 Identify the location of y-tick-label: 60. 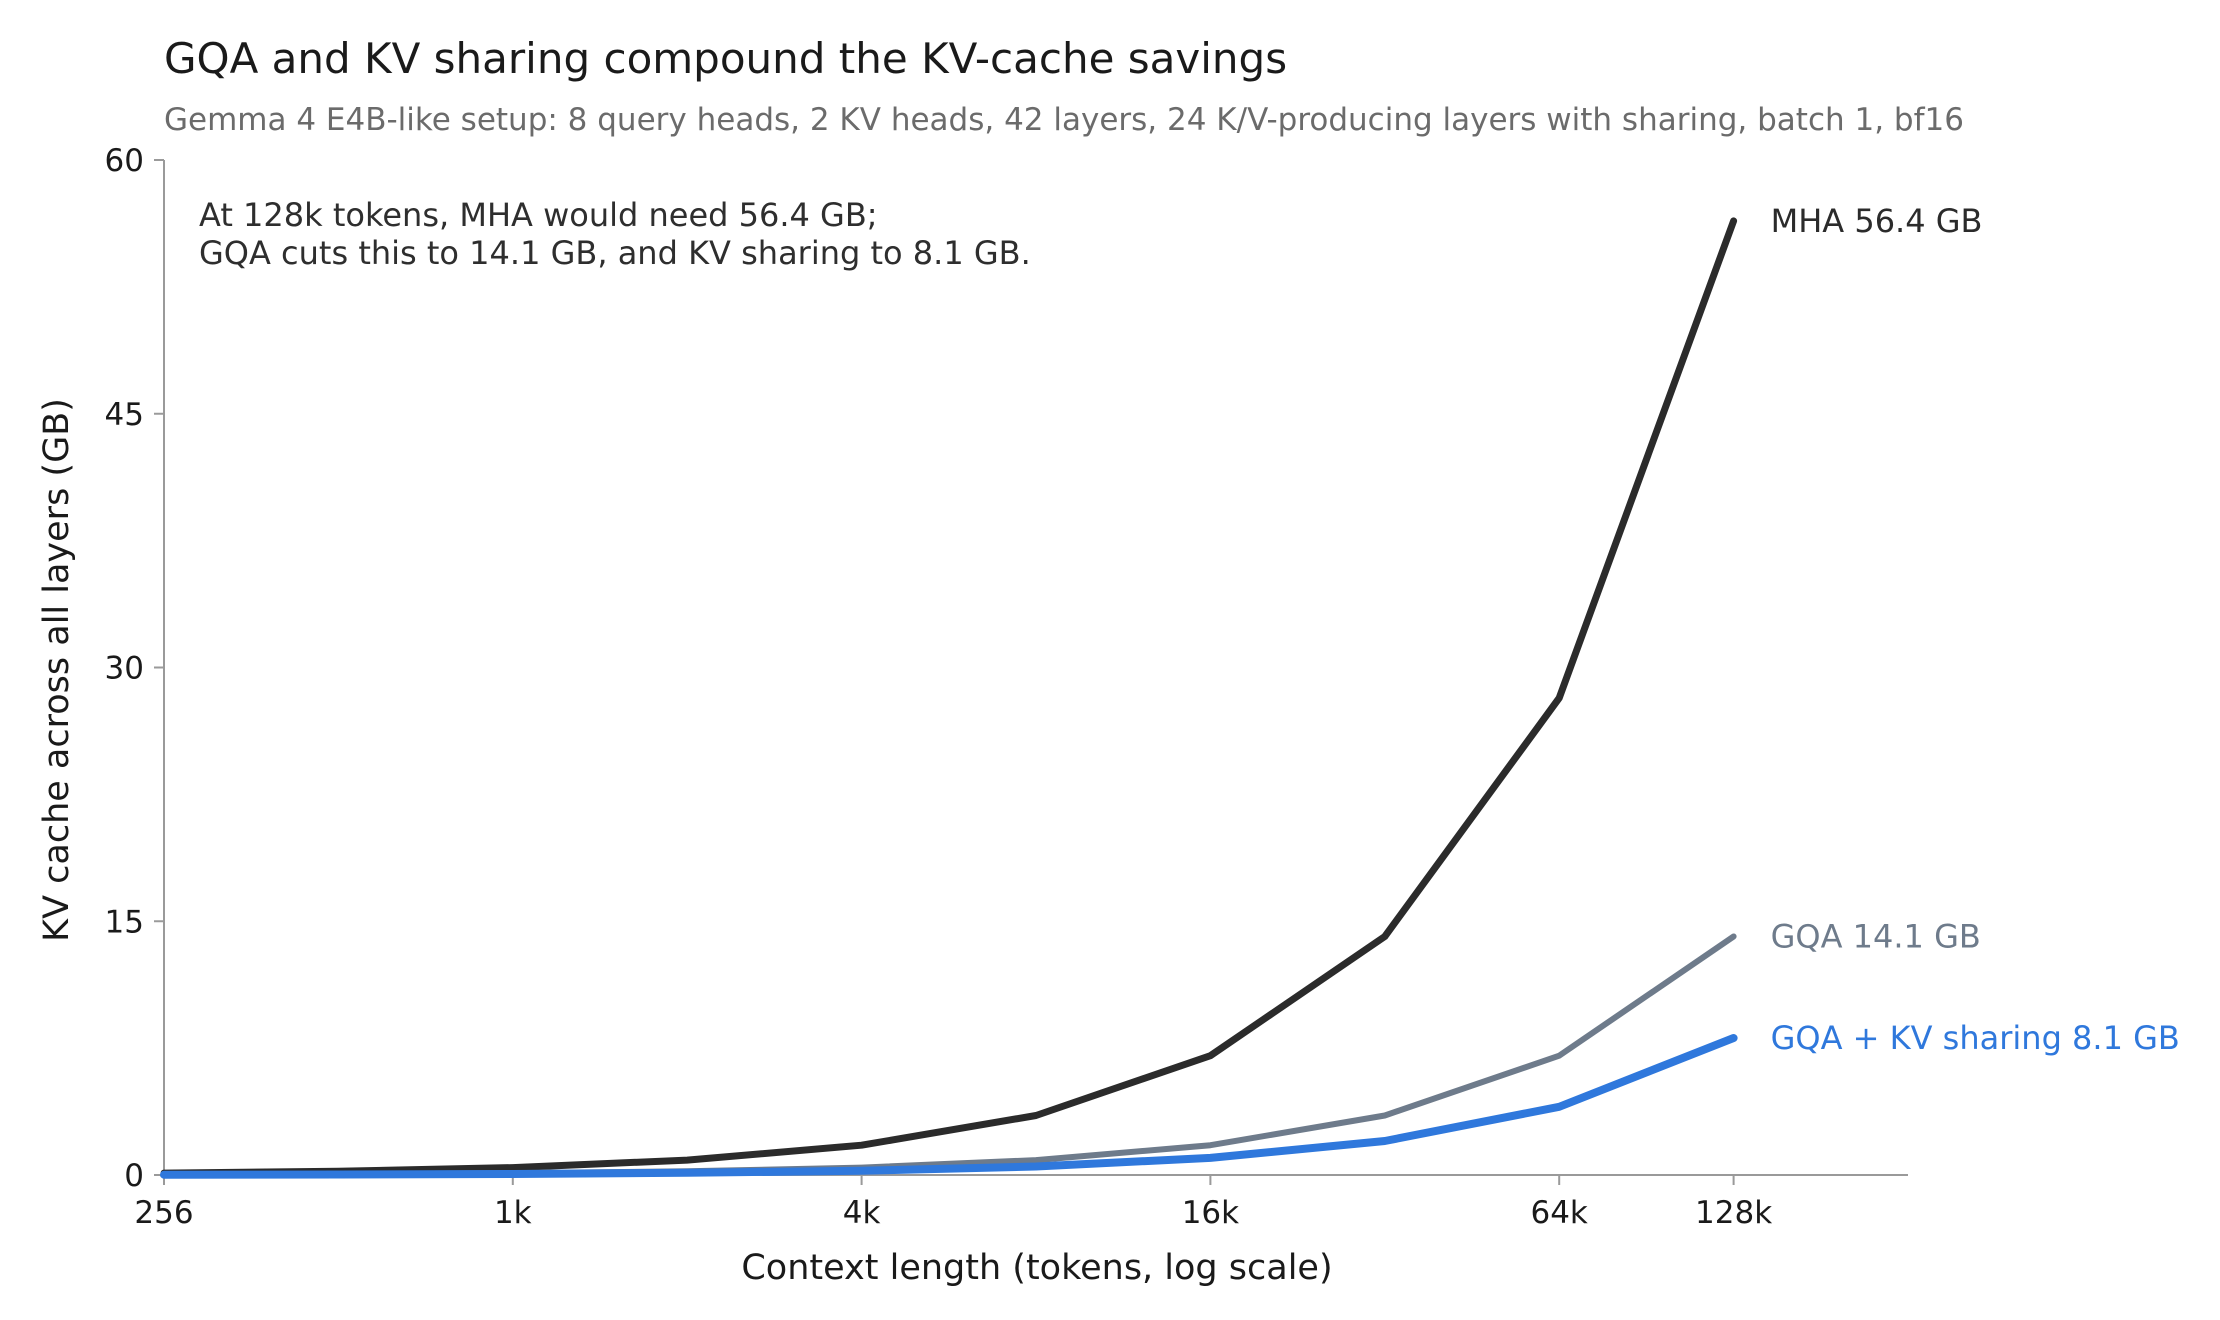
(124, 161).